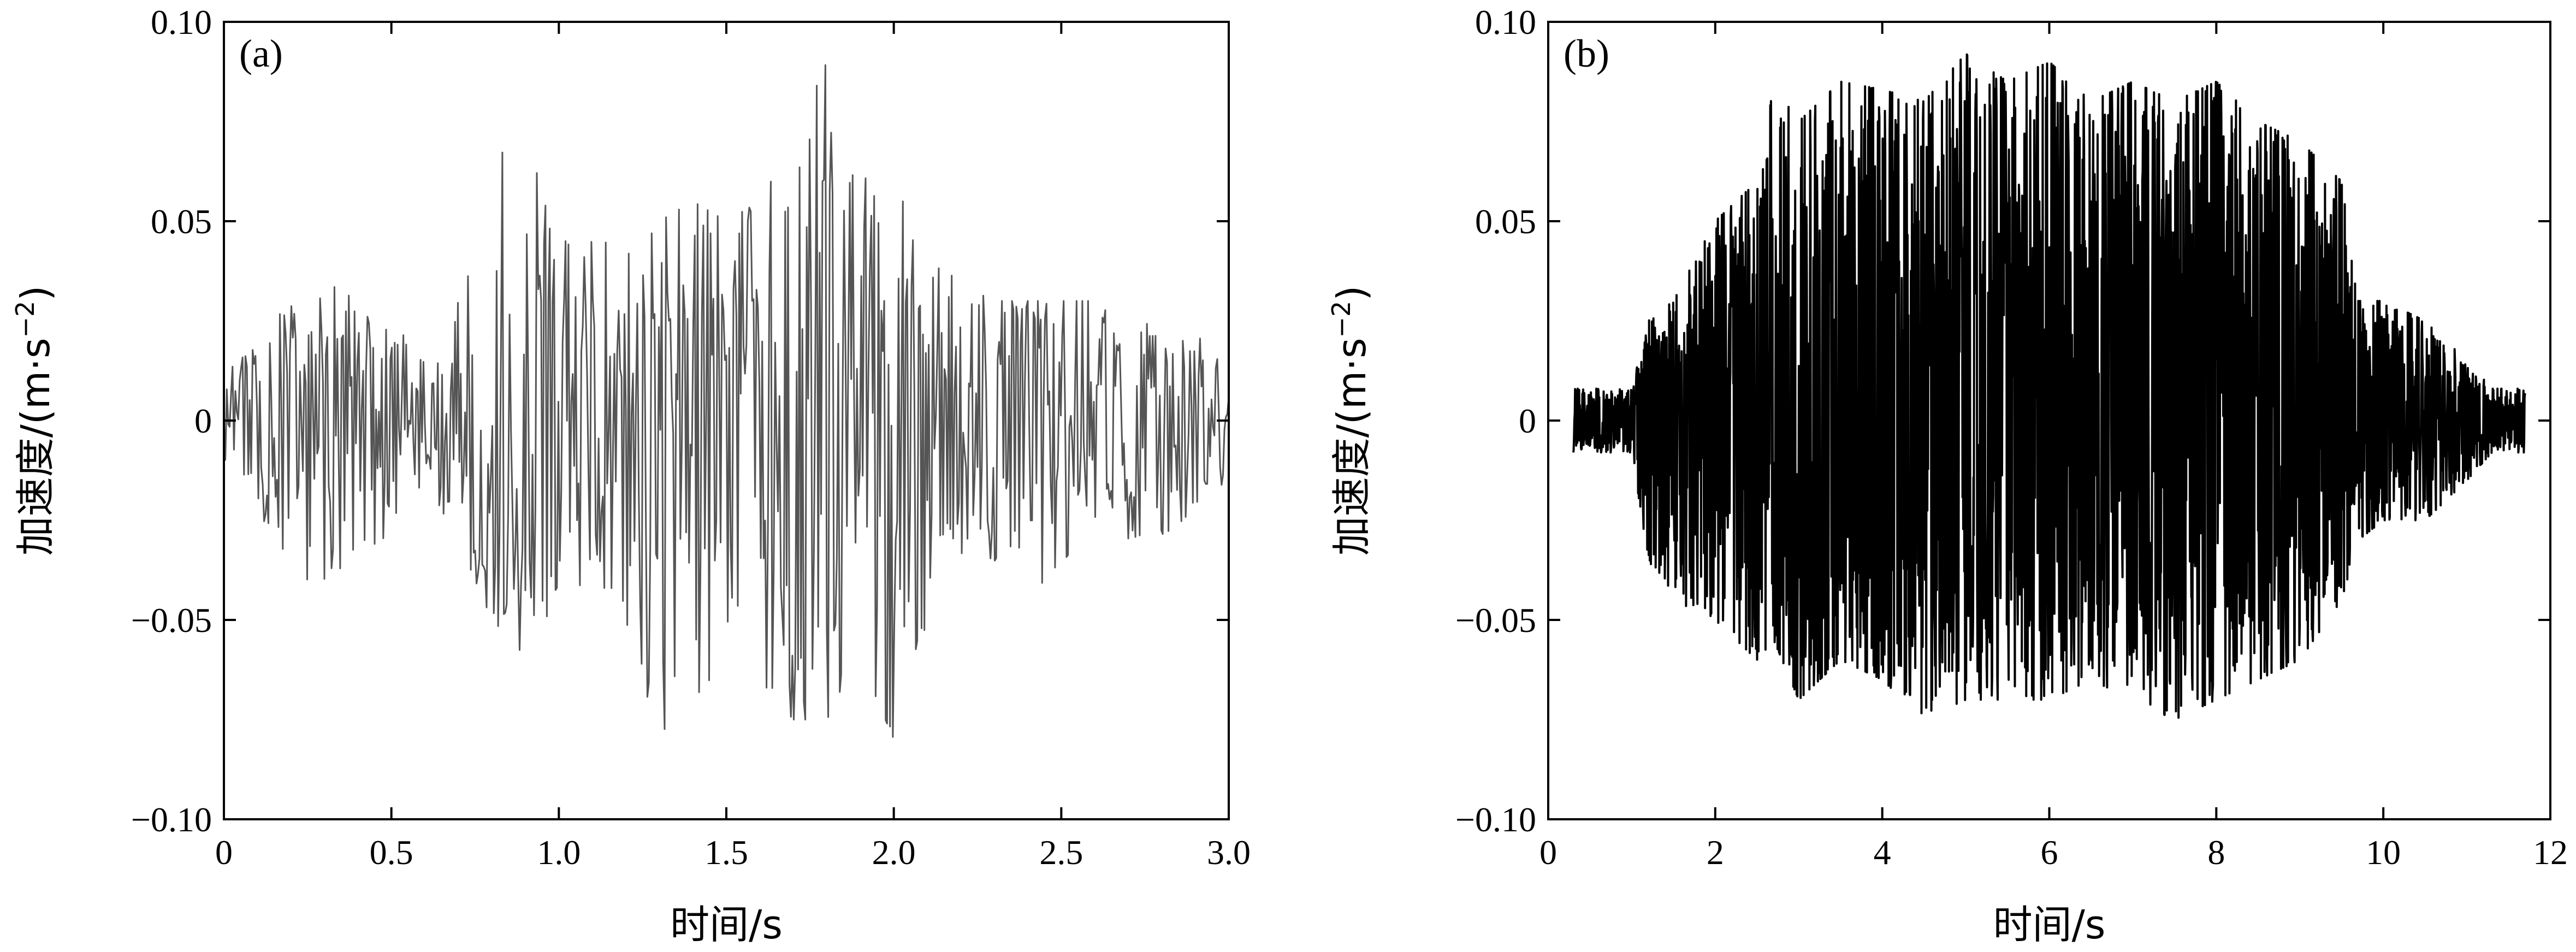  I want to click on x-tick-label-a: 3.0, so click(1229, 852).